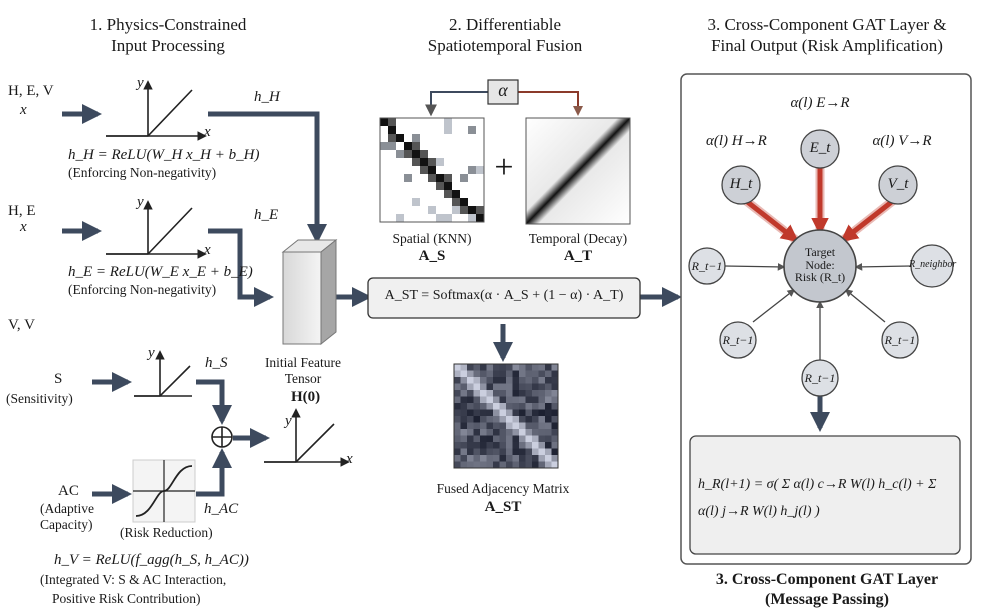  Describe the element at coordinates (23, 110) in the screenshot. I see `input-hev-x: x` at that location.